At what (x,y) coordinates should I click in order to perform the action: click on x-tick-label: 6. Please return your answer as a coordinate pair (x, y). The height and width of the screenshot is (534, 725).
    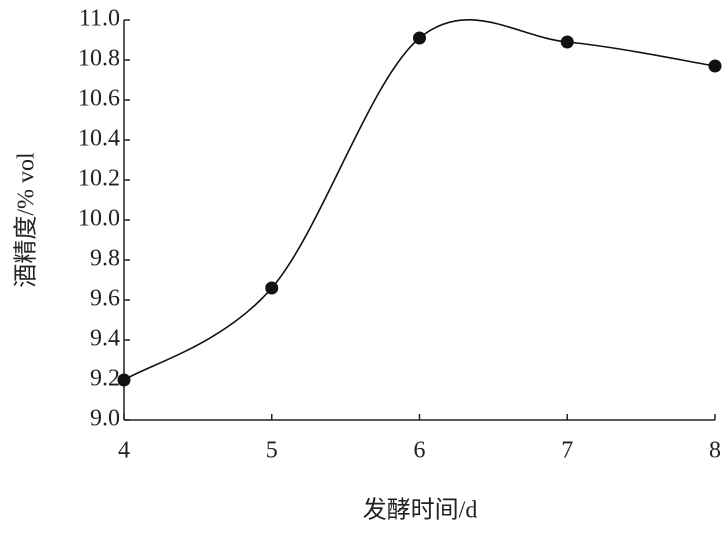
    Looking at the image, I should click on (420, 451).